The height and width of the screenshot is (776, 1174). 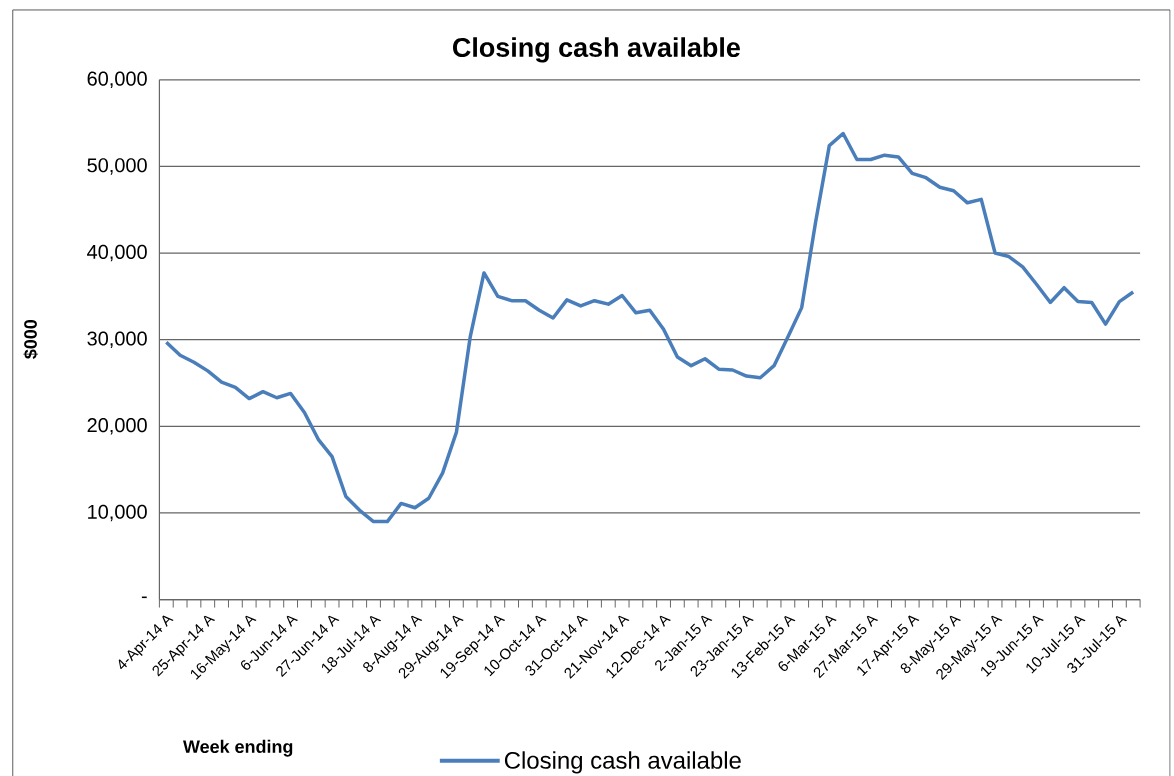 I want to click on y-tick-label: 10,000, so click(x=117, y=513).